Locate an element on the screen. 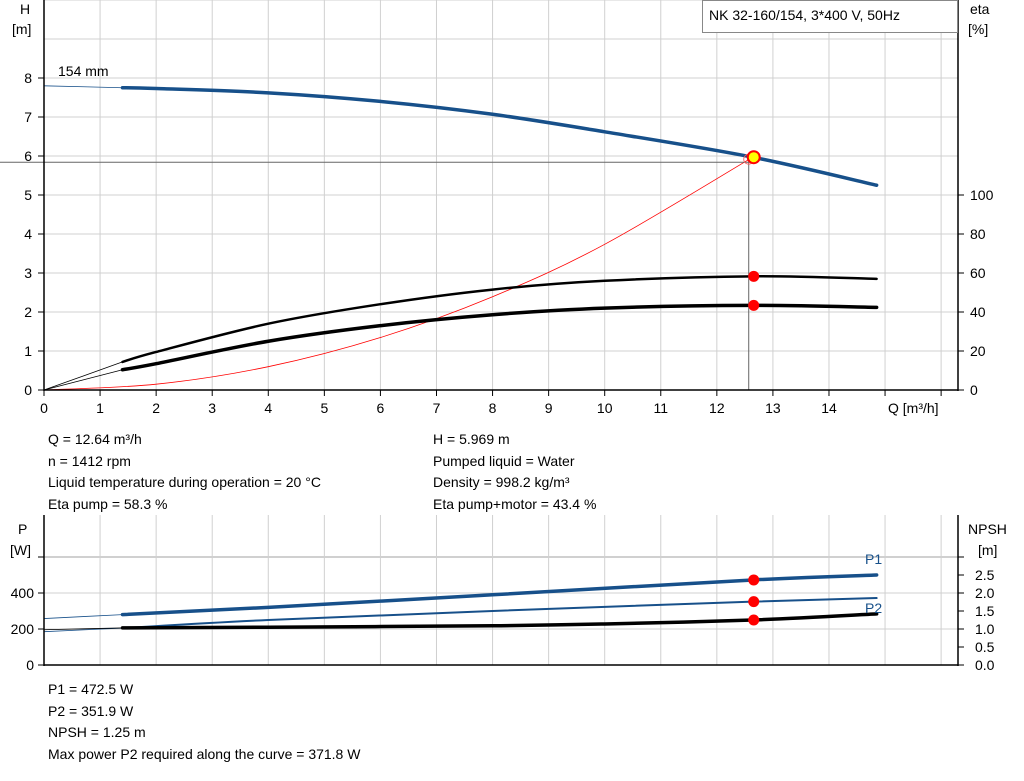 The image size is (1024, 781). title-box is located at coordinates (830, 16).